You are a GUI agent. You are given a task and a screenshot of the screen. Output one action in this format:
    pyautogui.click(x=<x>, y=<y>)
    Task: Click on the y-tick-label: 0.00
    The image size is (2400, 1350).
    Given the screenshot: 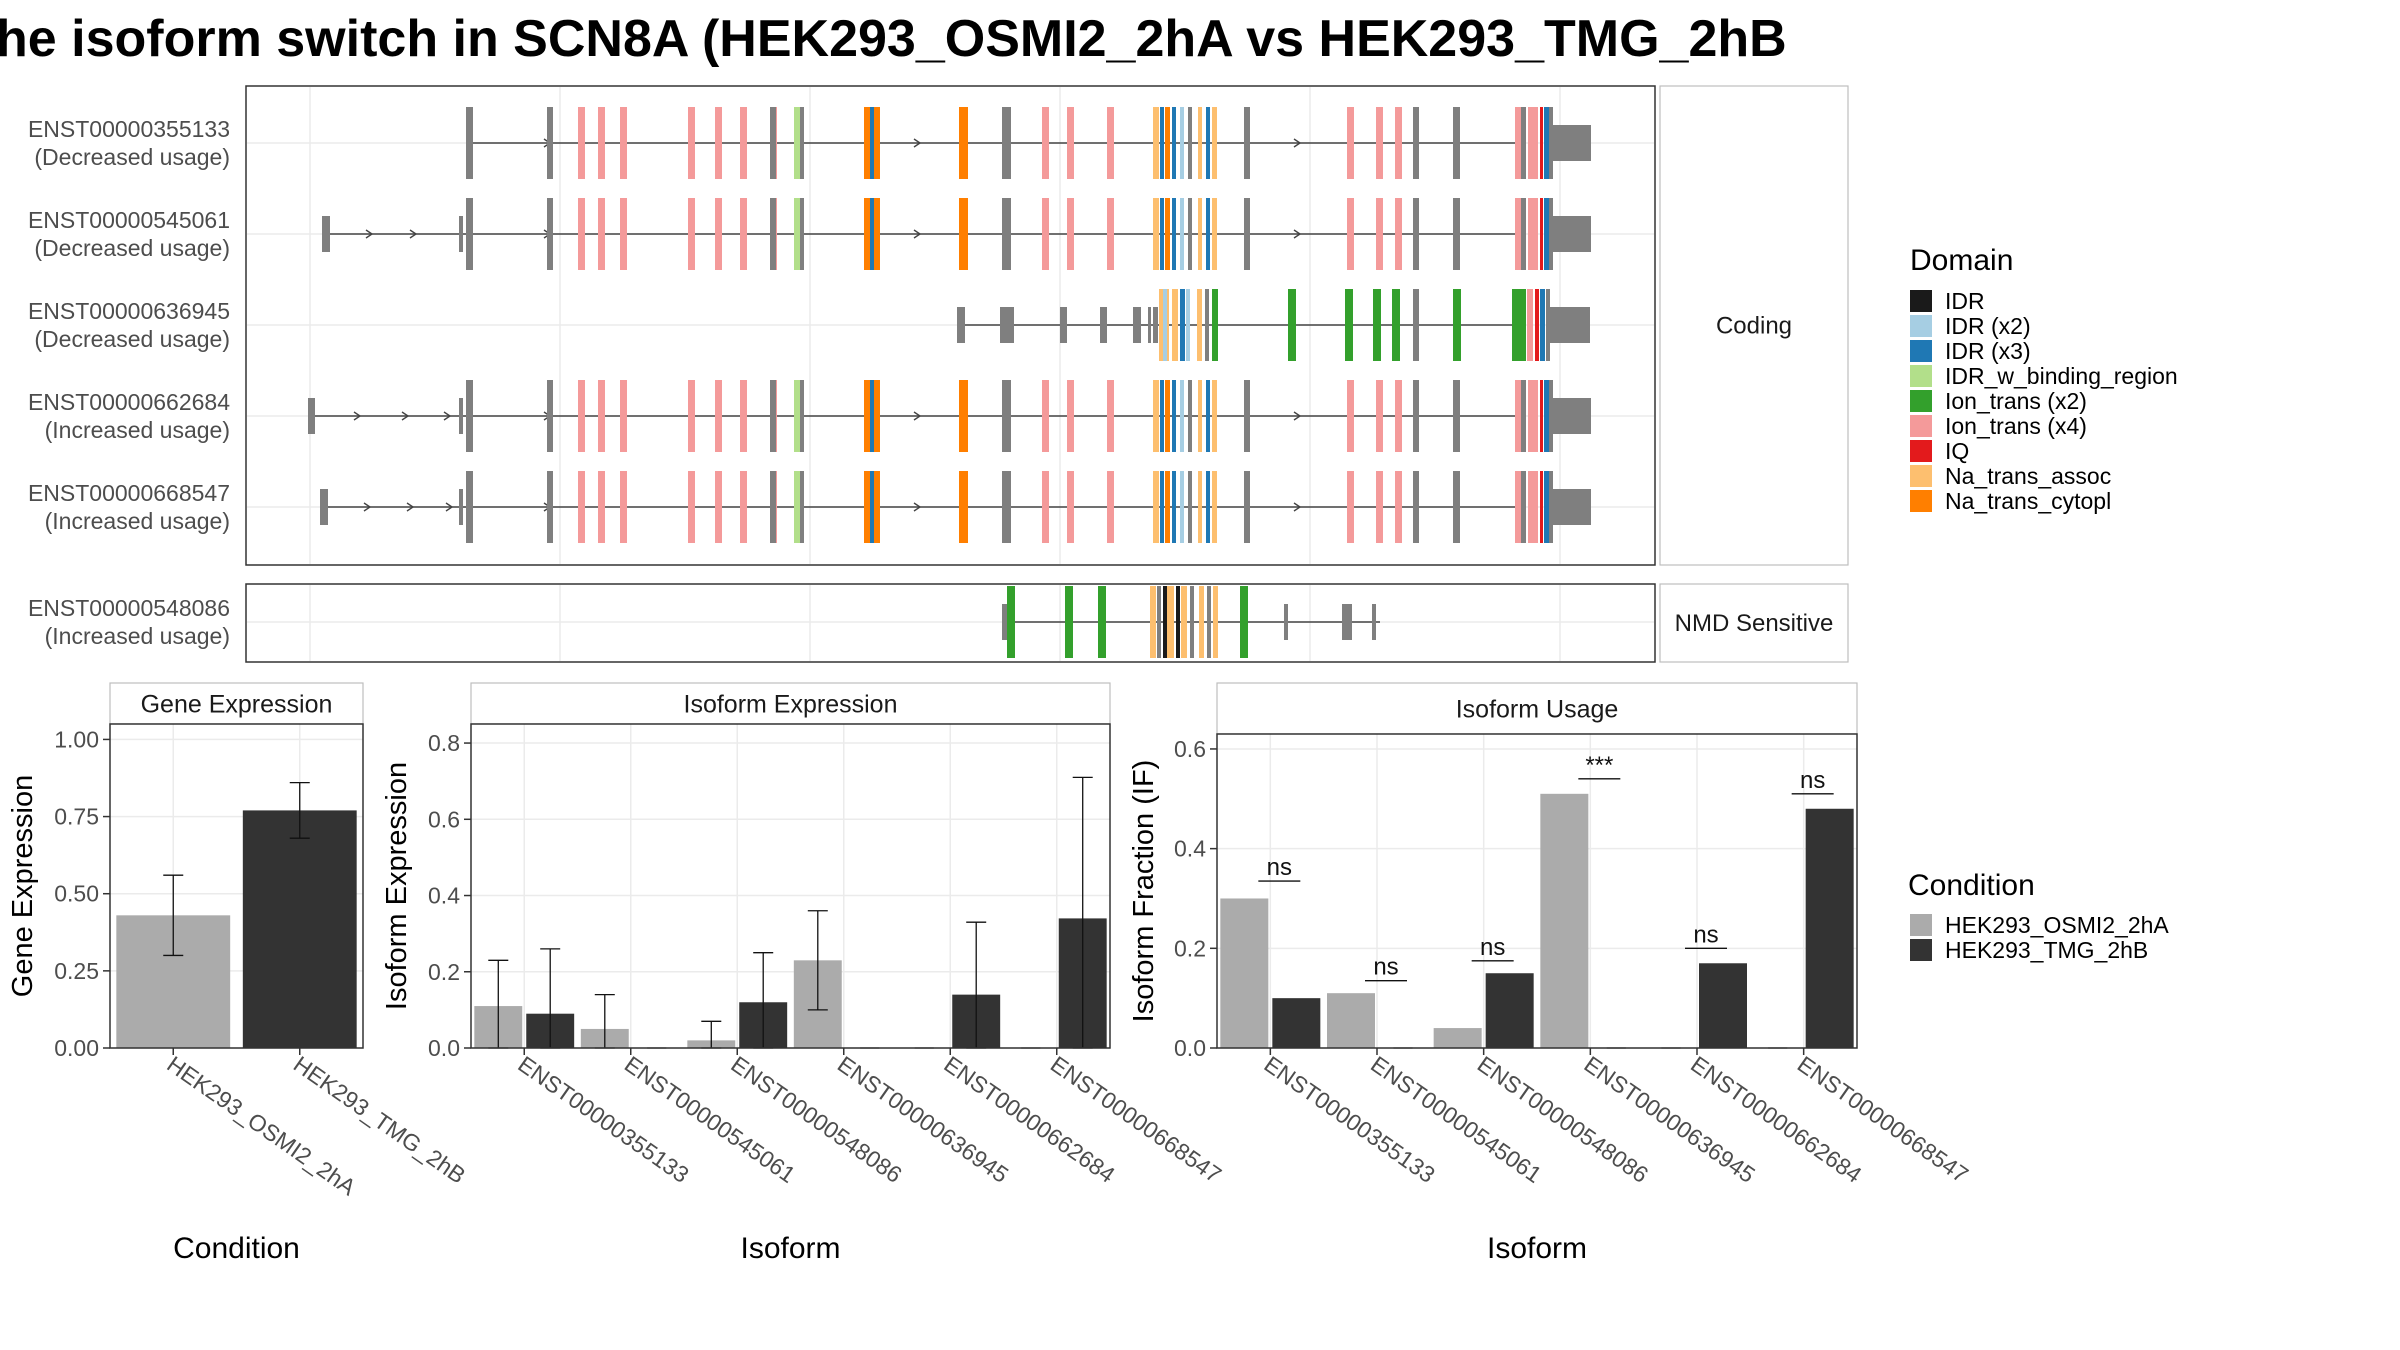 What is the action you would take?
    pyautogui.click(x=76, y=1048)
    